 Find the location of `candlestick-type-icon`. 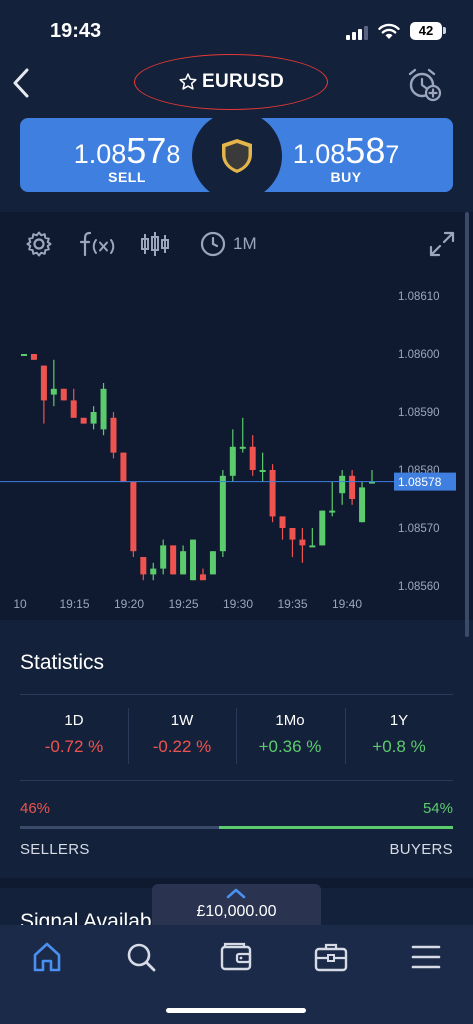

candlestick-type-icon is located at coordinates (155, 244).